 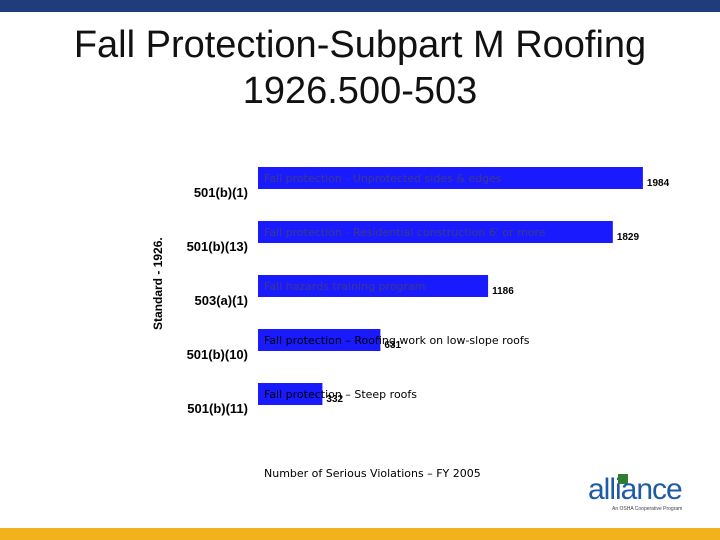 I want to click on value-label: 1829, so click(x=628, y=237).